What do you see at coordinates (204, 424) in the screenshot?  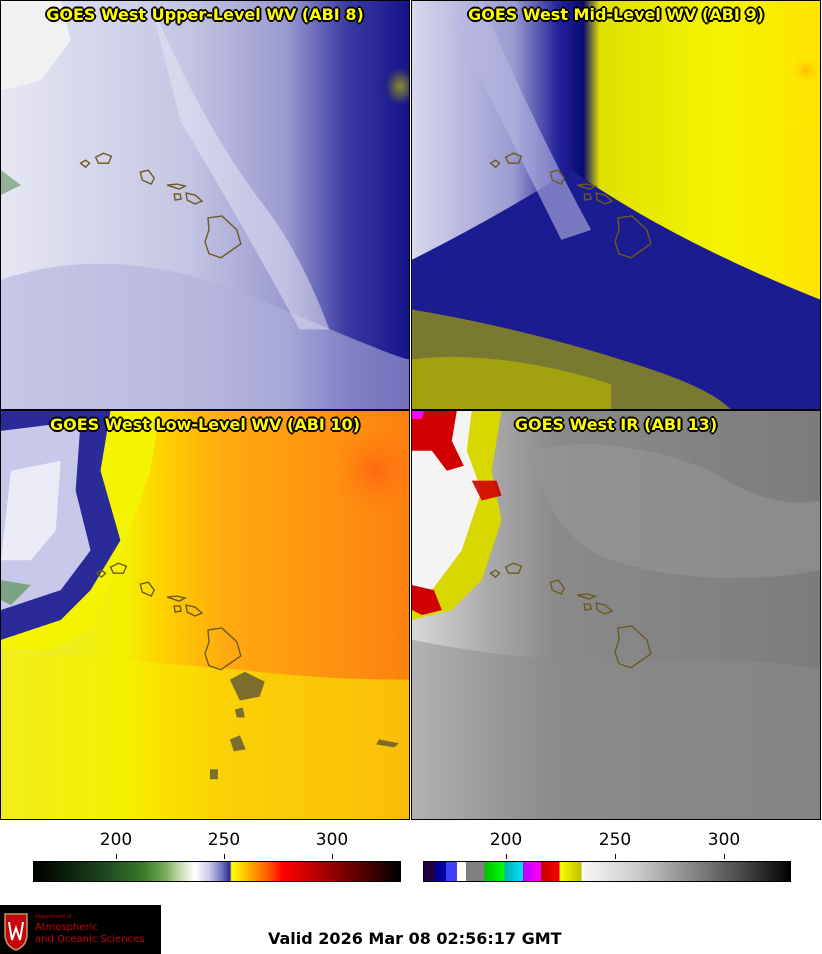 I see `panel-title: GOES West Low-Level WV (ABI 10)` at bounding box center [204, 424].